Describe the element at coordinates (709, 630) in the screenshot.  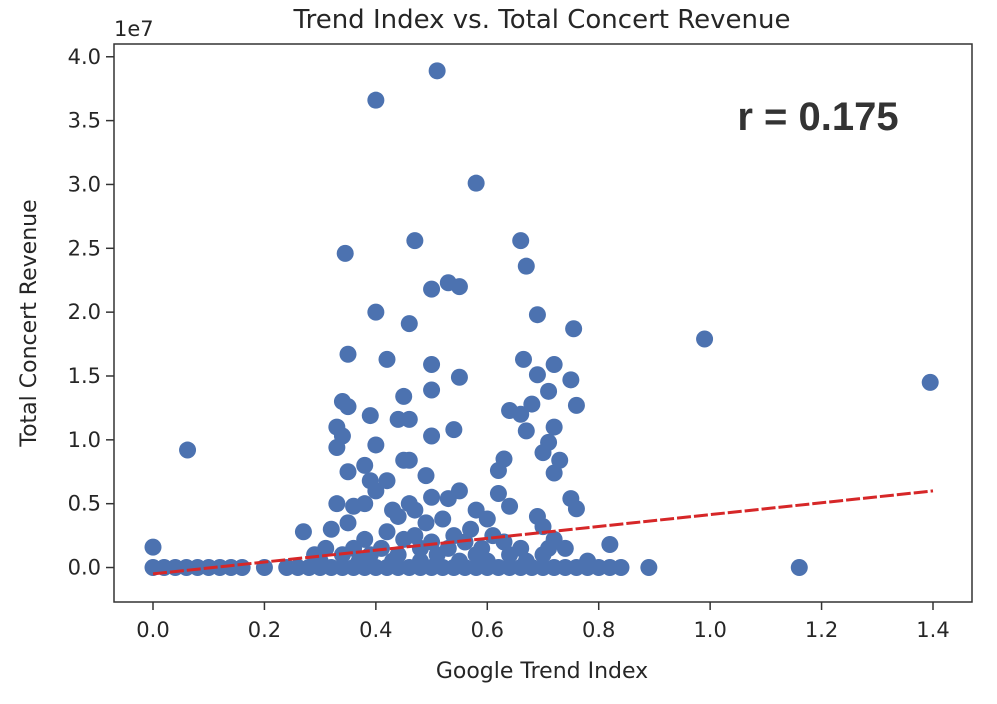
I see `x-tick-label: 1.0` at that location.